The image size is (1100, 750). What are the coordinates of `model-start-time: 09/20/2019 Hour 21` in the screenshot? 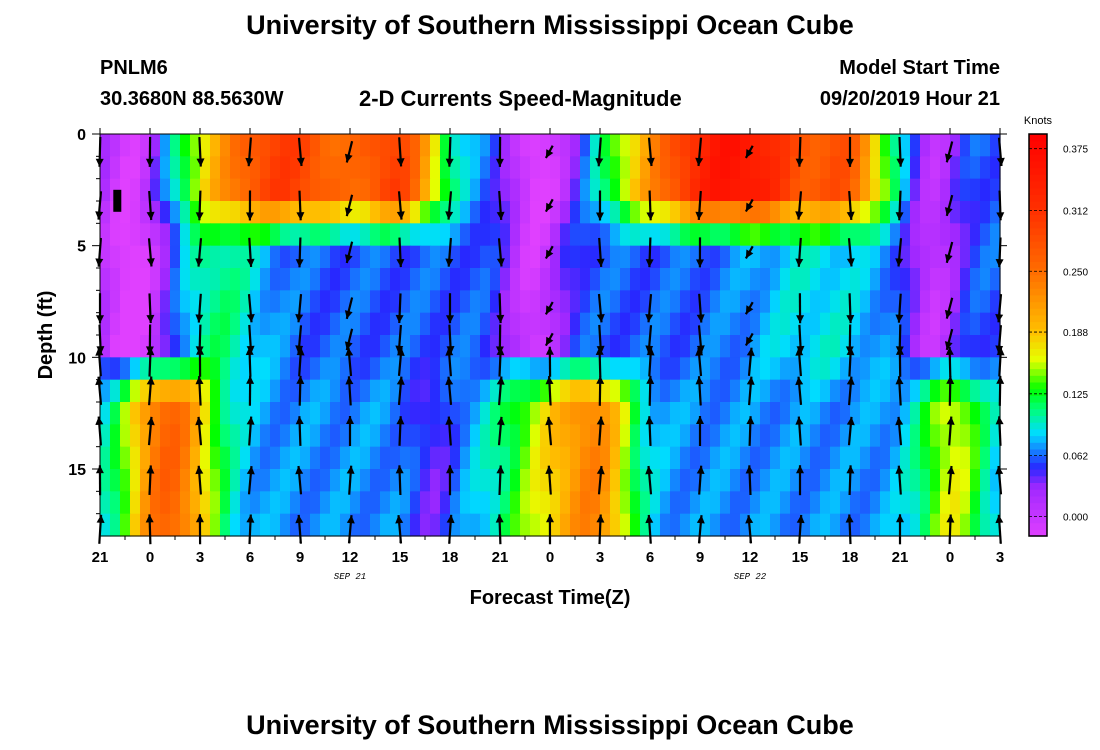 It's located at (909, 99).